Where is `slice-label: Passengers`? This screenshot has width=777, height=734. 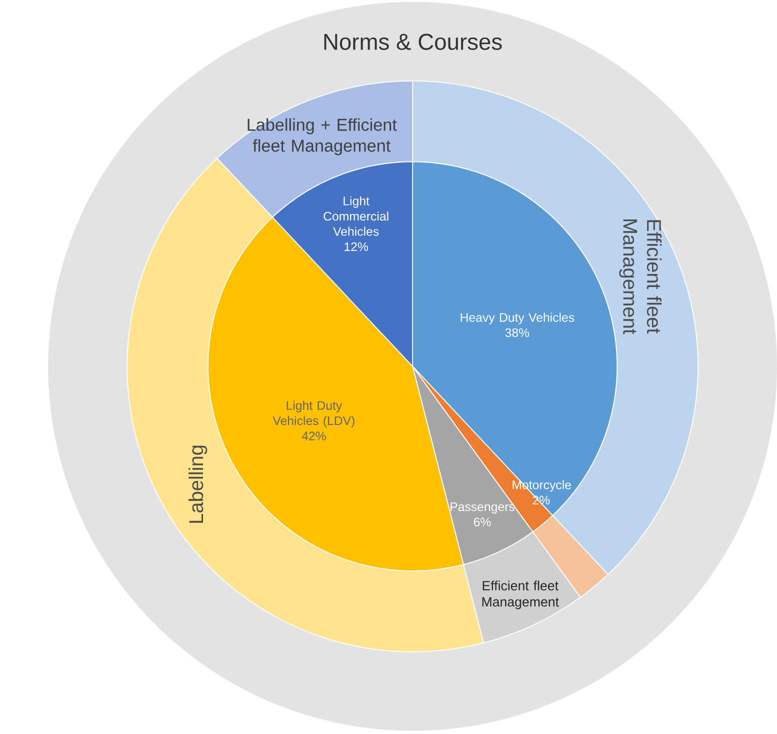
slice-label: Passengers is located at coordinates (482, 508).